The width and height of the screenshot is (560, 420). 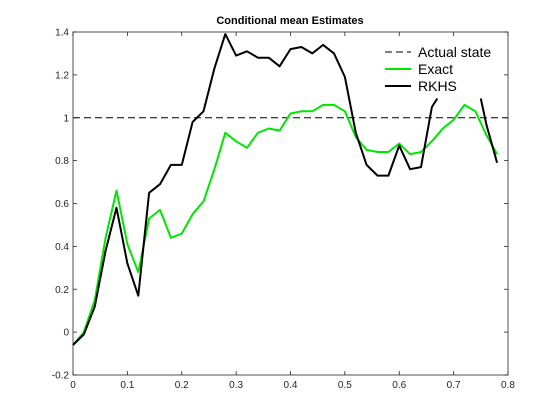 What do you see at coordinates (62, 33) in the screenshot?
I see `y-tick-label: 1.4` at bounding box center [62, 33].